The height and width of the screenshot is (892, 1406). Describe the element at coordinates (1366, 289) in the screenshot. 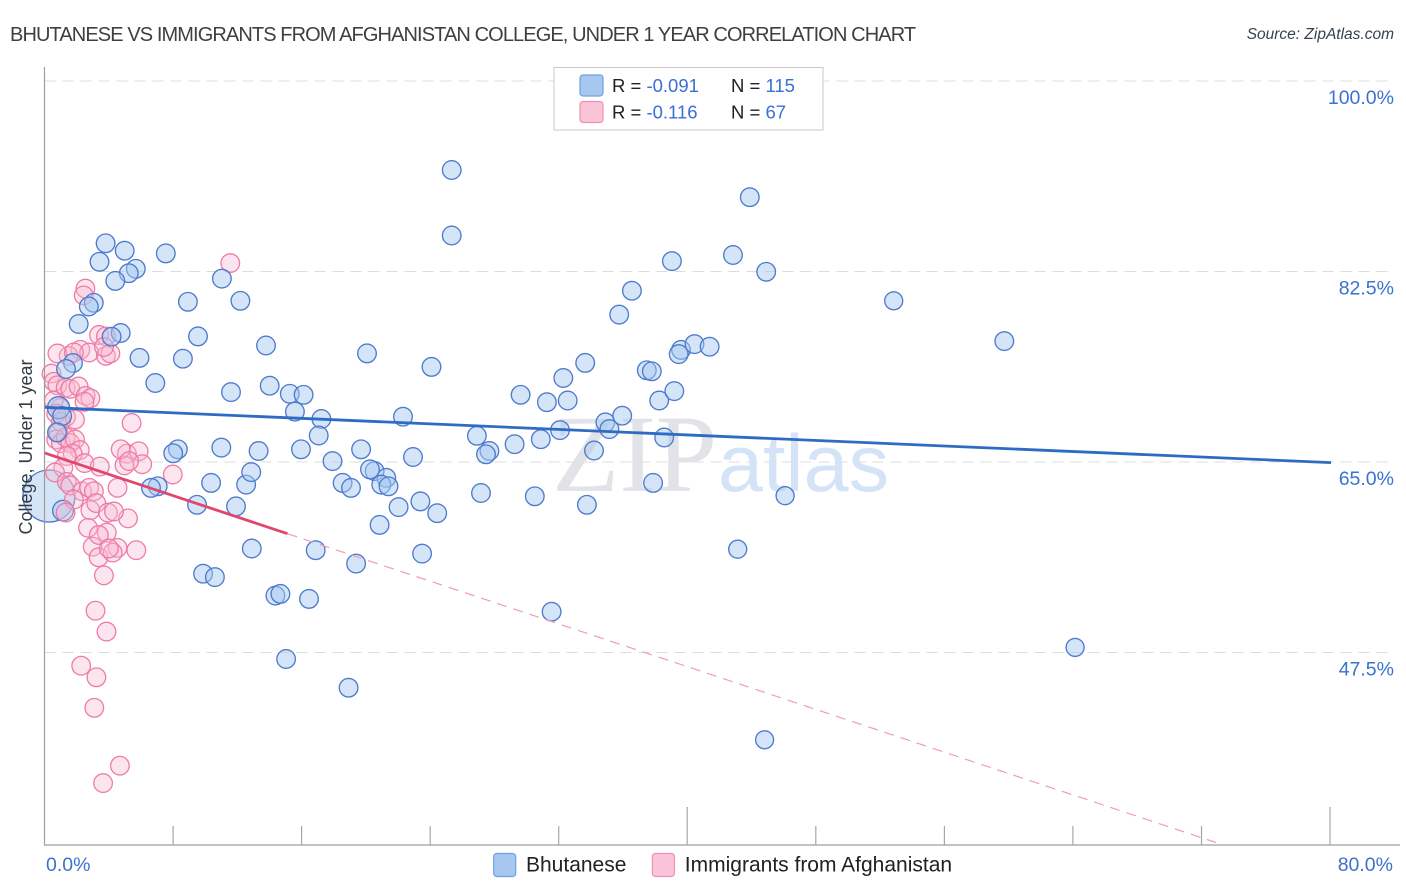

I see `svg-text: 82.5%` at that location.